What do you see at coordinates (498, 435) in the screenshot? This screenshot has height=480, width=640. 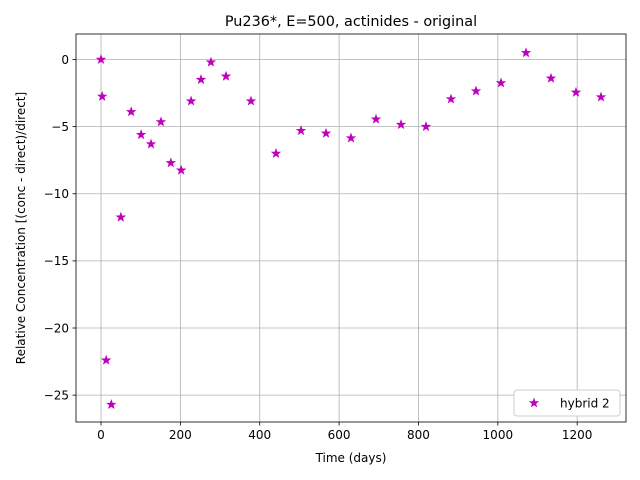 I see `x-tick-label: 1000` at bounding box center [498, 435].